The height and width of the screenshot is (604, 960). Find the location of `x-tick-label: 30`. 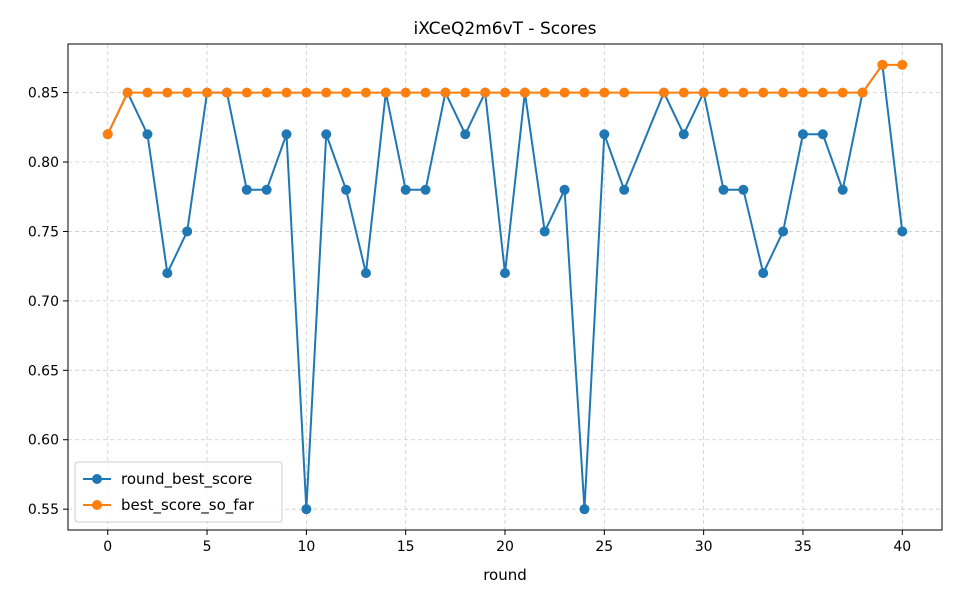

x-tick-label: 30 is located at coordinates (704, 547).